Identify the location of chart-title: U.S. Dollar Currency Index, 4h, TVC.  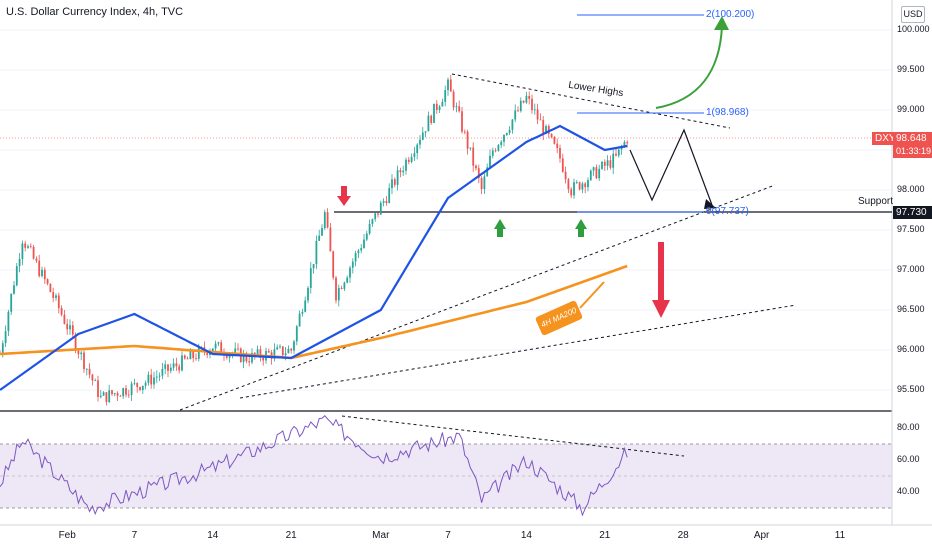
(95, 12).